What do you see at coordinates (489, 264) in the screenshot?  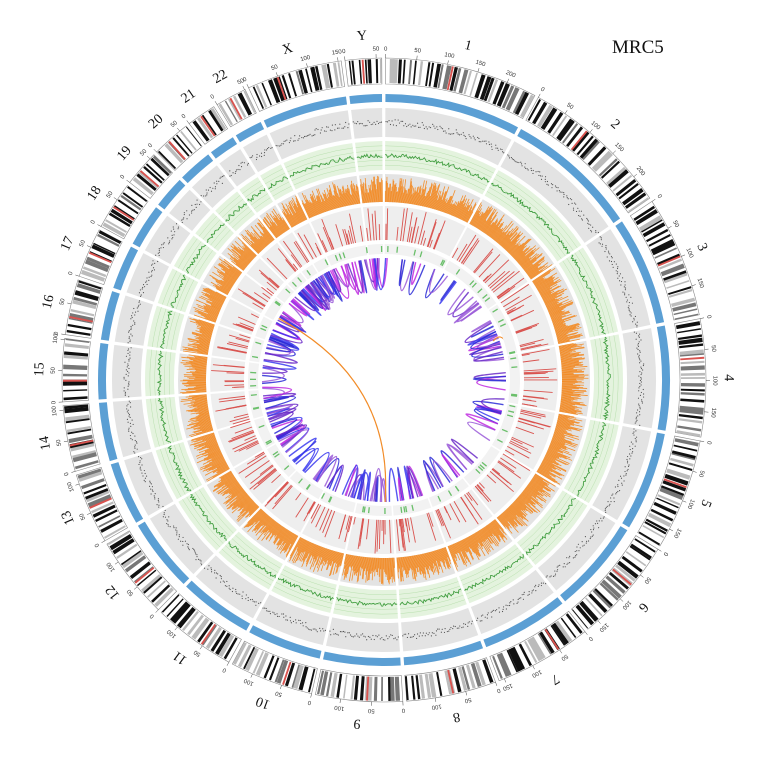 I see `red-track-bg` at bounding box center [489, 264].